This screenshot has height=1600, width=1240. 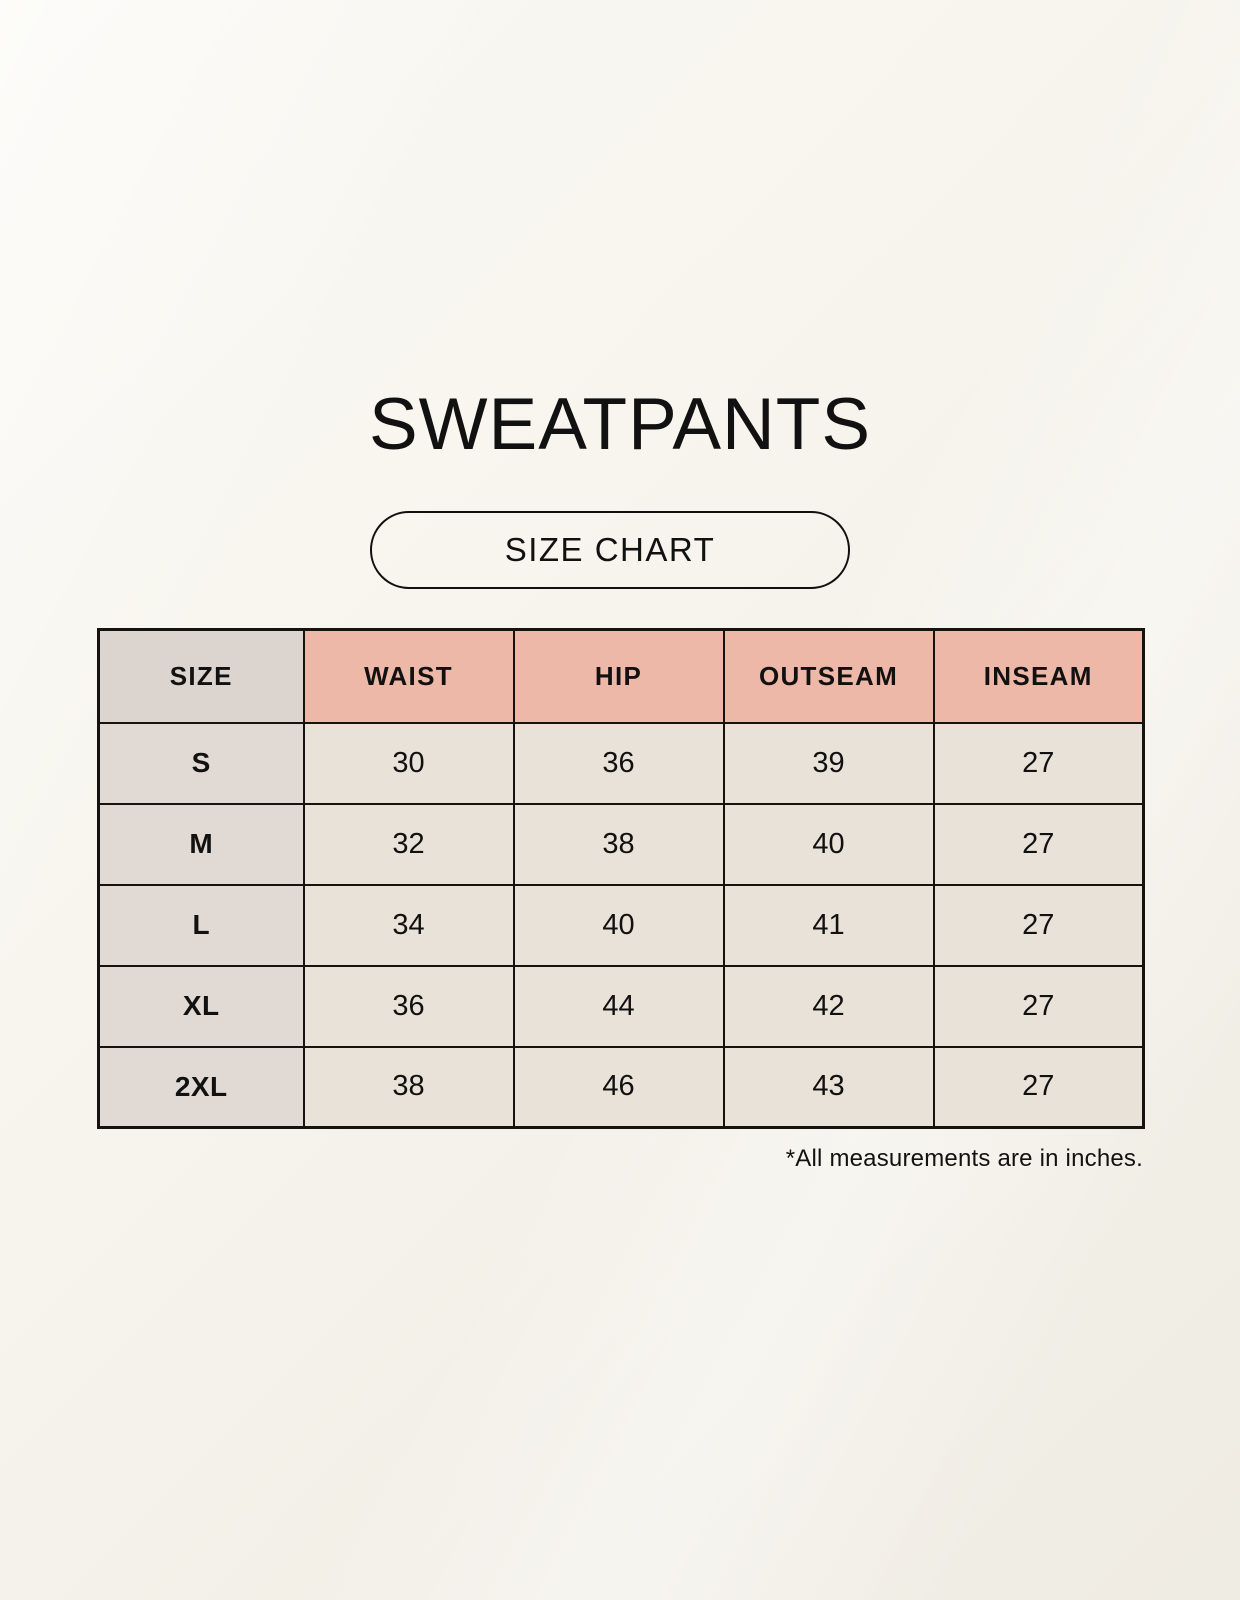 I want to click on cell-hip: 44, so click(x=618, y=1006).